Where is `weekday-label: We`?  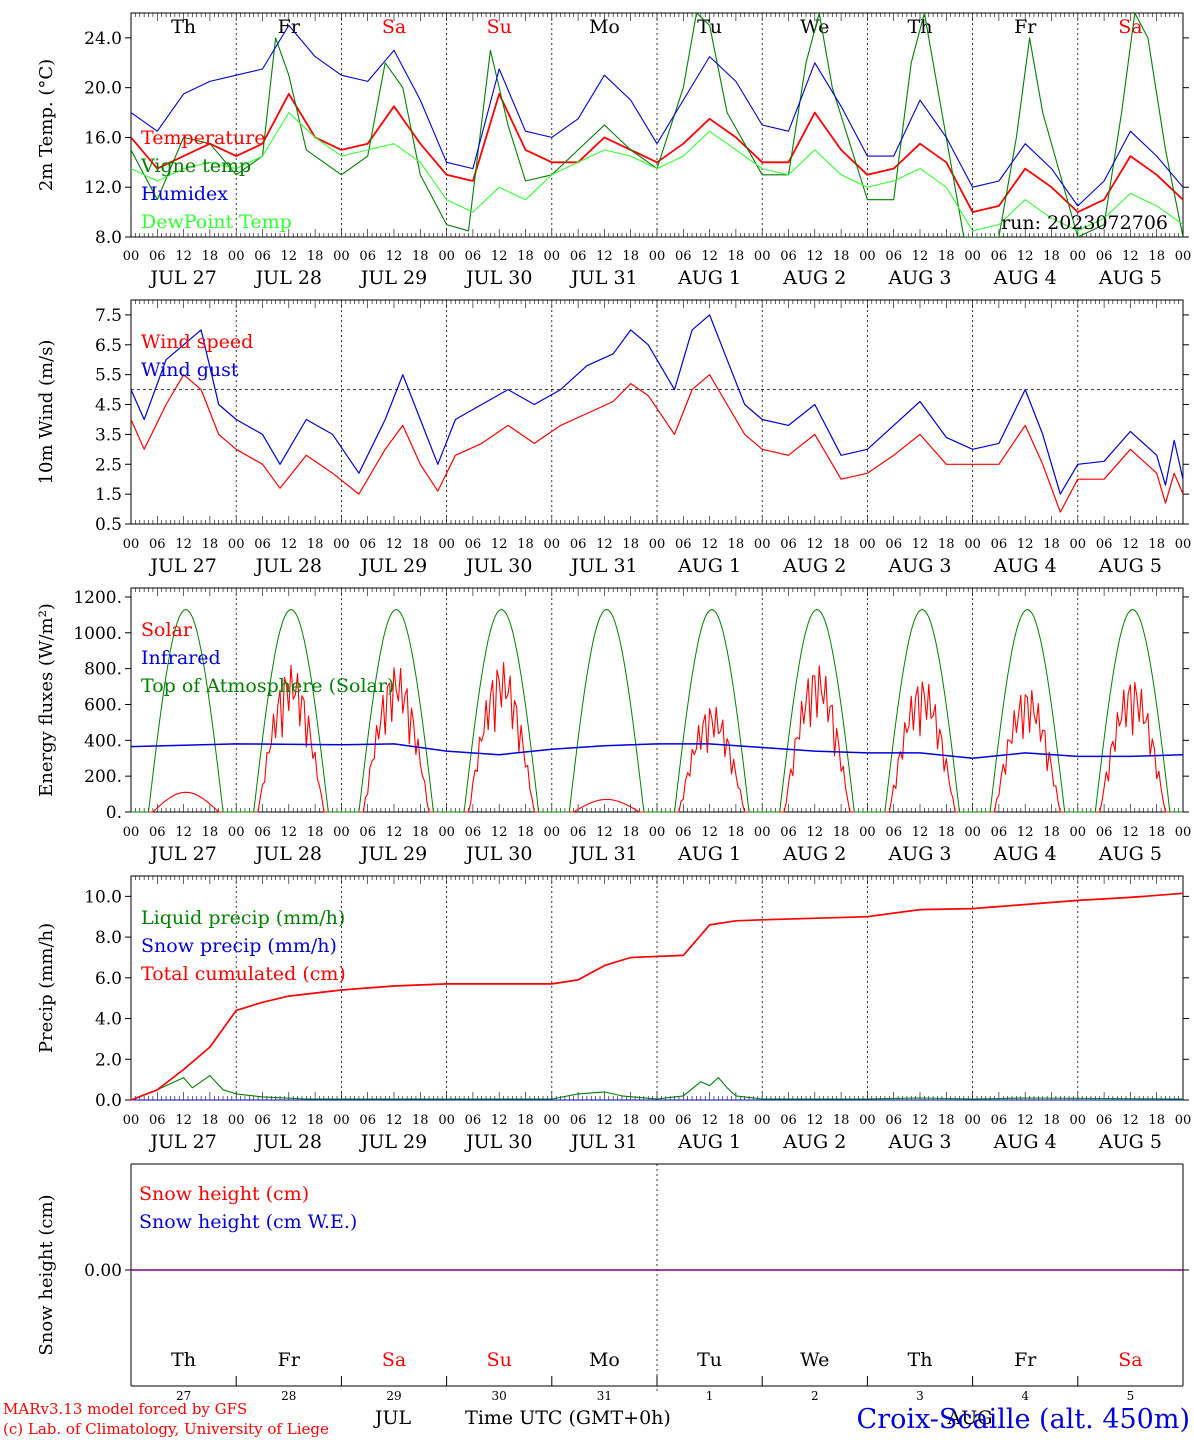 weekday-label: We is located at coordinates (814, 27).